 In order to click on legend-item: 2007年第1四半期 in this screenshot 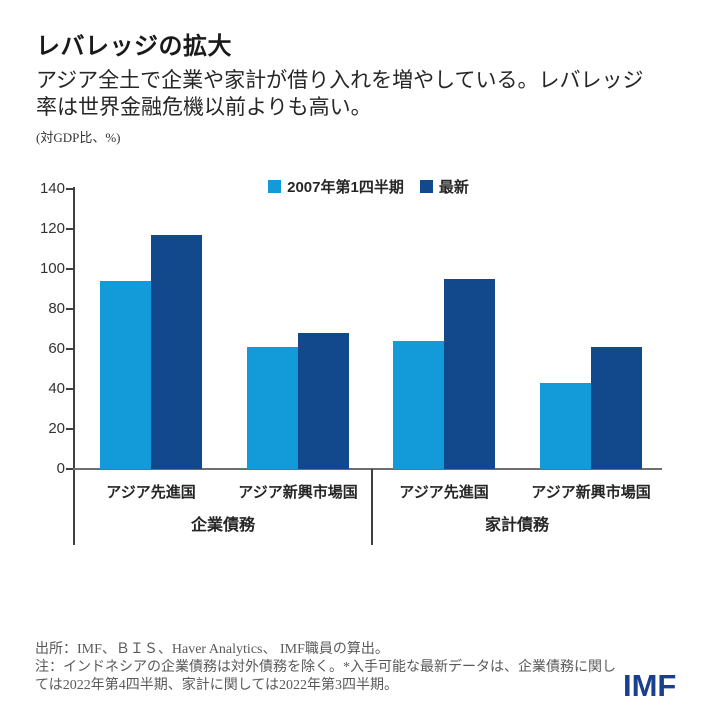, I will do `click(336, 186)`.